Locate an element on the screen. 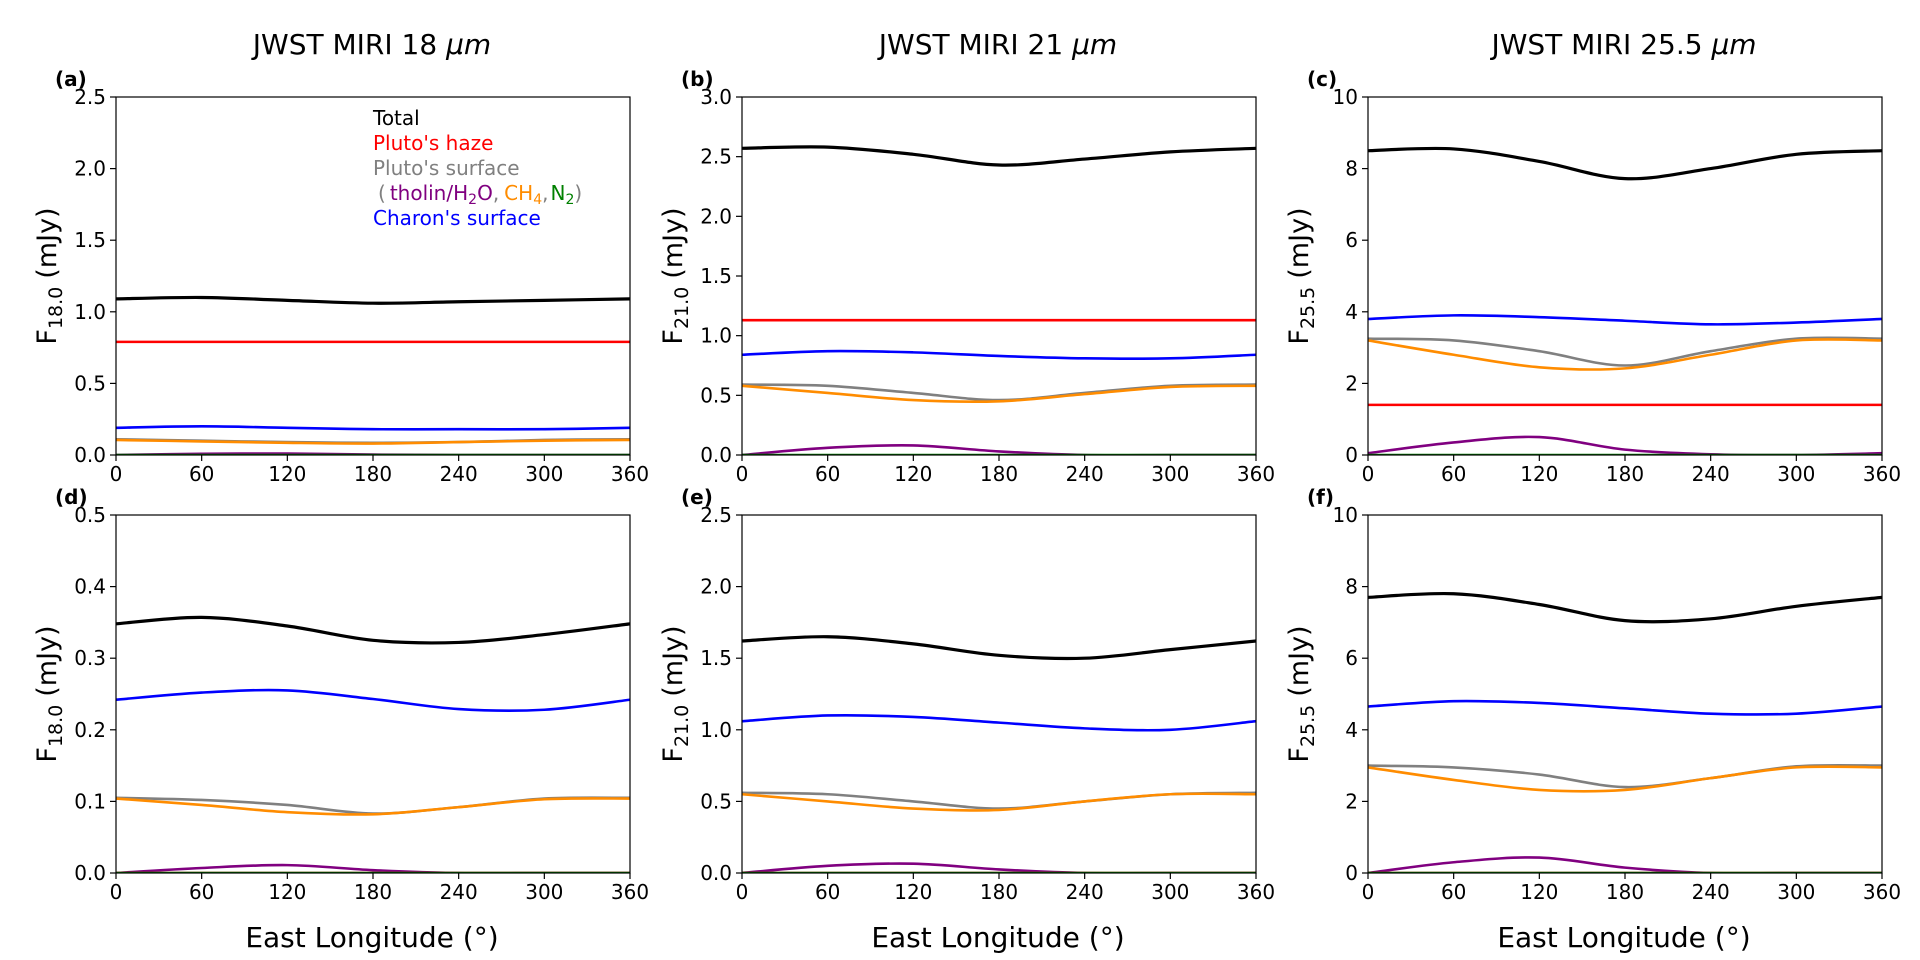 The image size is (1920, 960). y-tick-label: 1.0 is located at coordinates (716, 730).